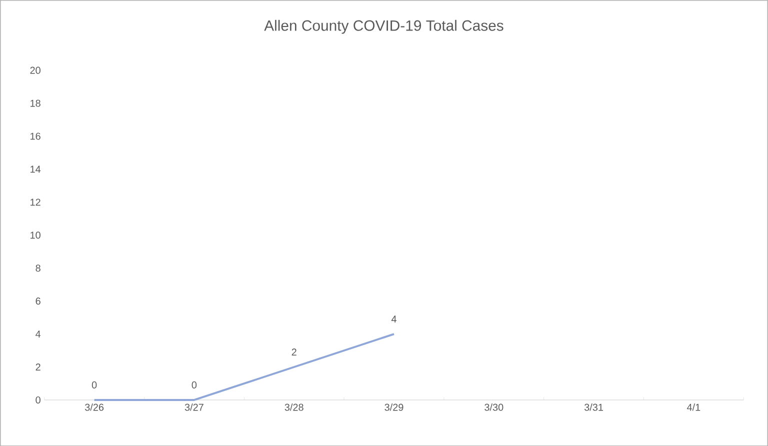 The height and width of the screenshot is (446, 768). I want to click on y-tick-label: 10, so click(35, 235).